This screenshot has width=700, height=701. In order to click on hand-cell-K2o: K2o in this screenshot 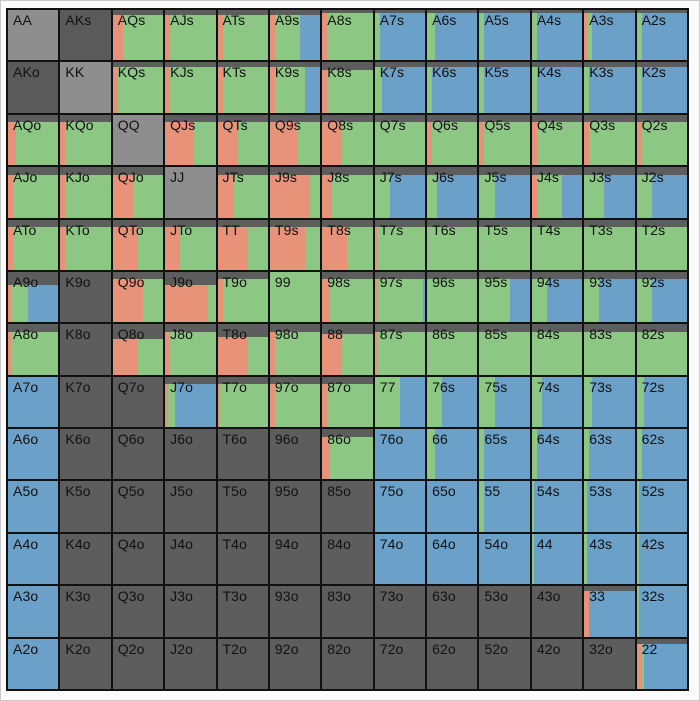, I will do `click(85, 663)`.